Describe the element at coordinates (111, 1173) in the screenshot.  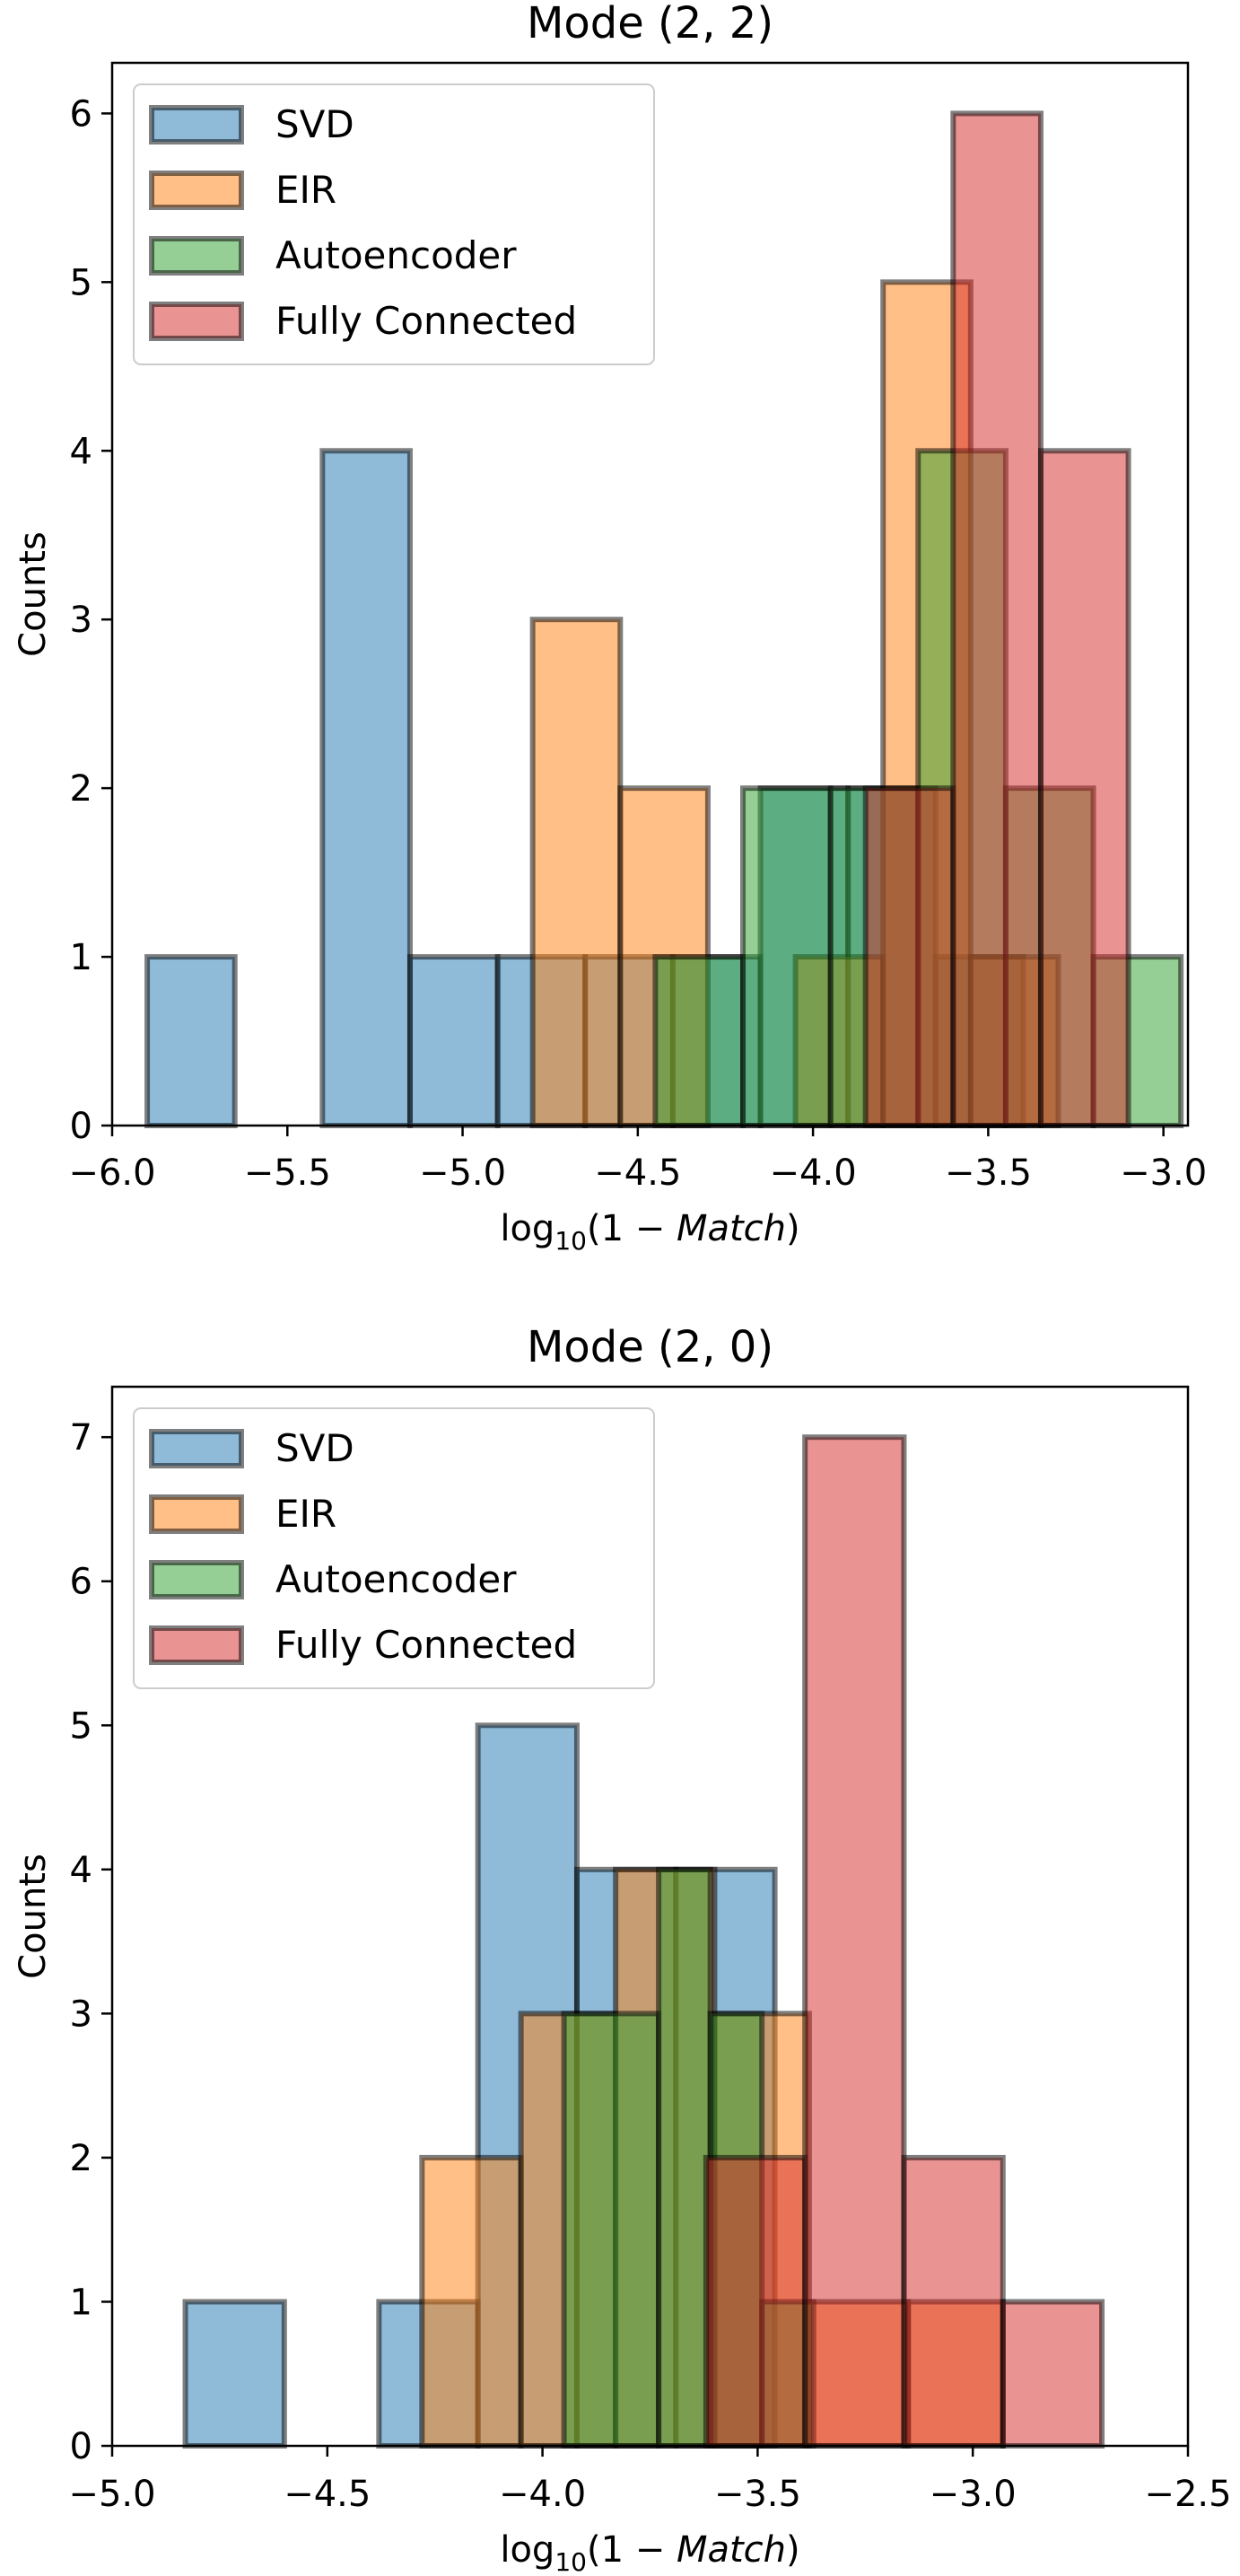
I see `x-tick-label: −6.0` at that location.